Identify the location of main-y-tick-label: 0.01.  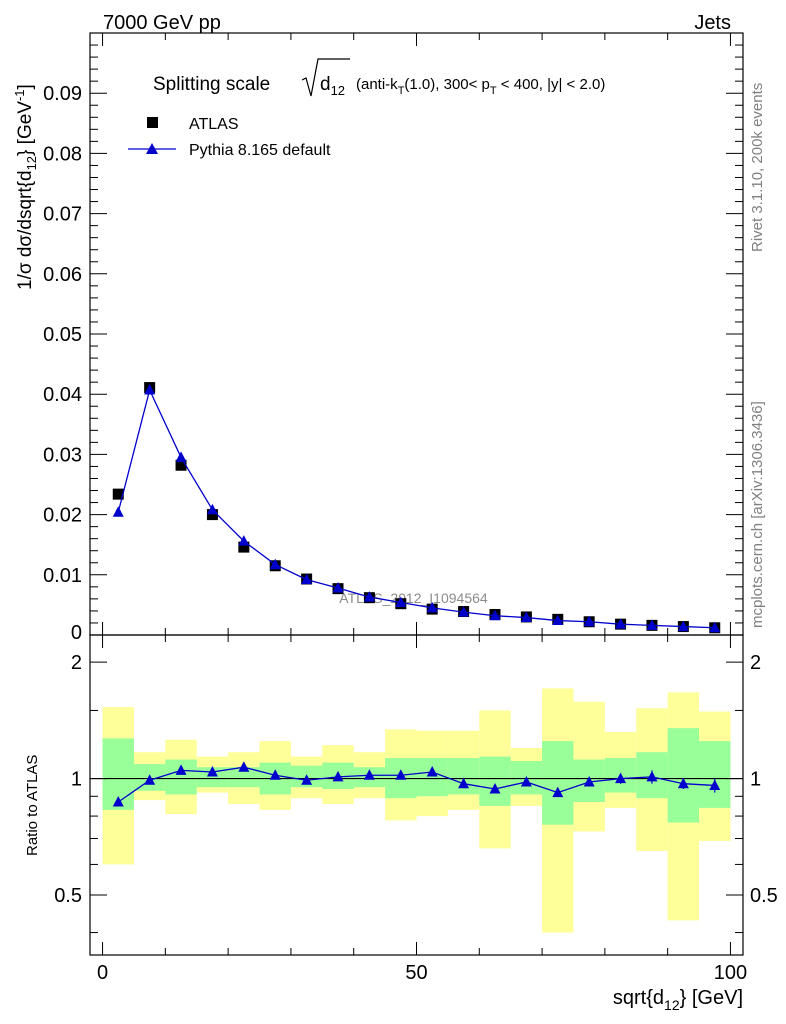
(62, 576).